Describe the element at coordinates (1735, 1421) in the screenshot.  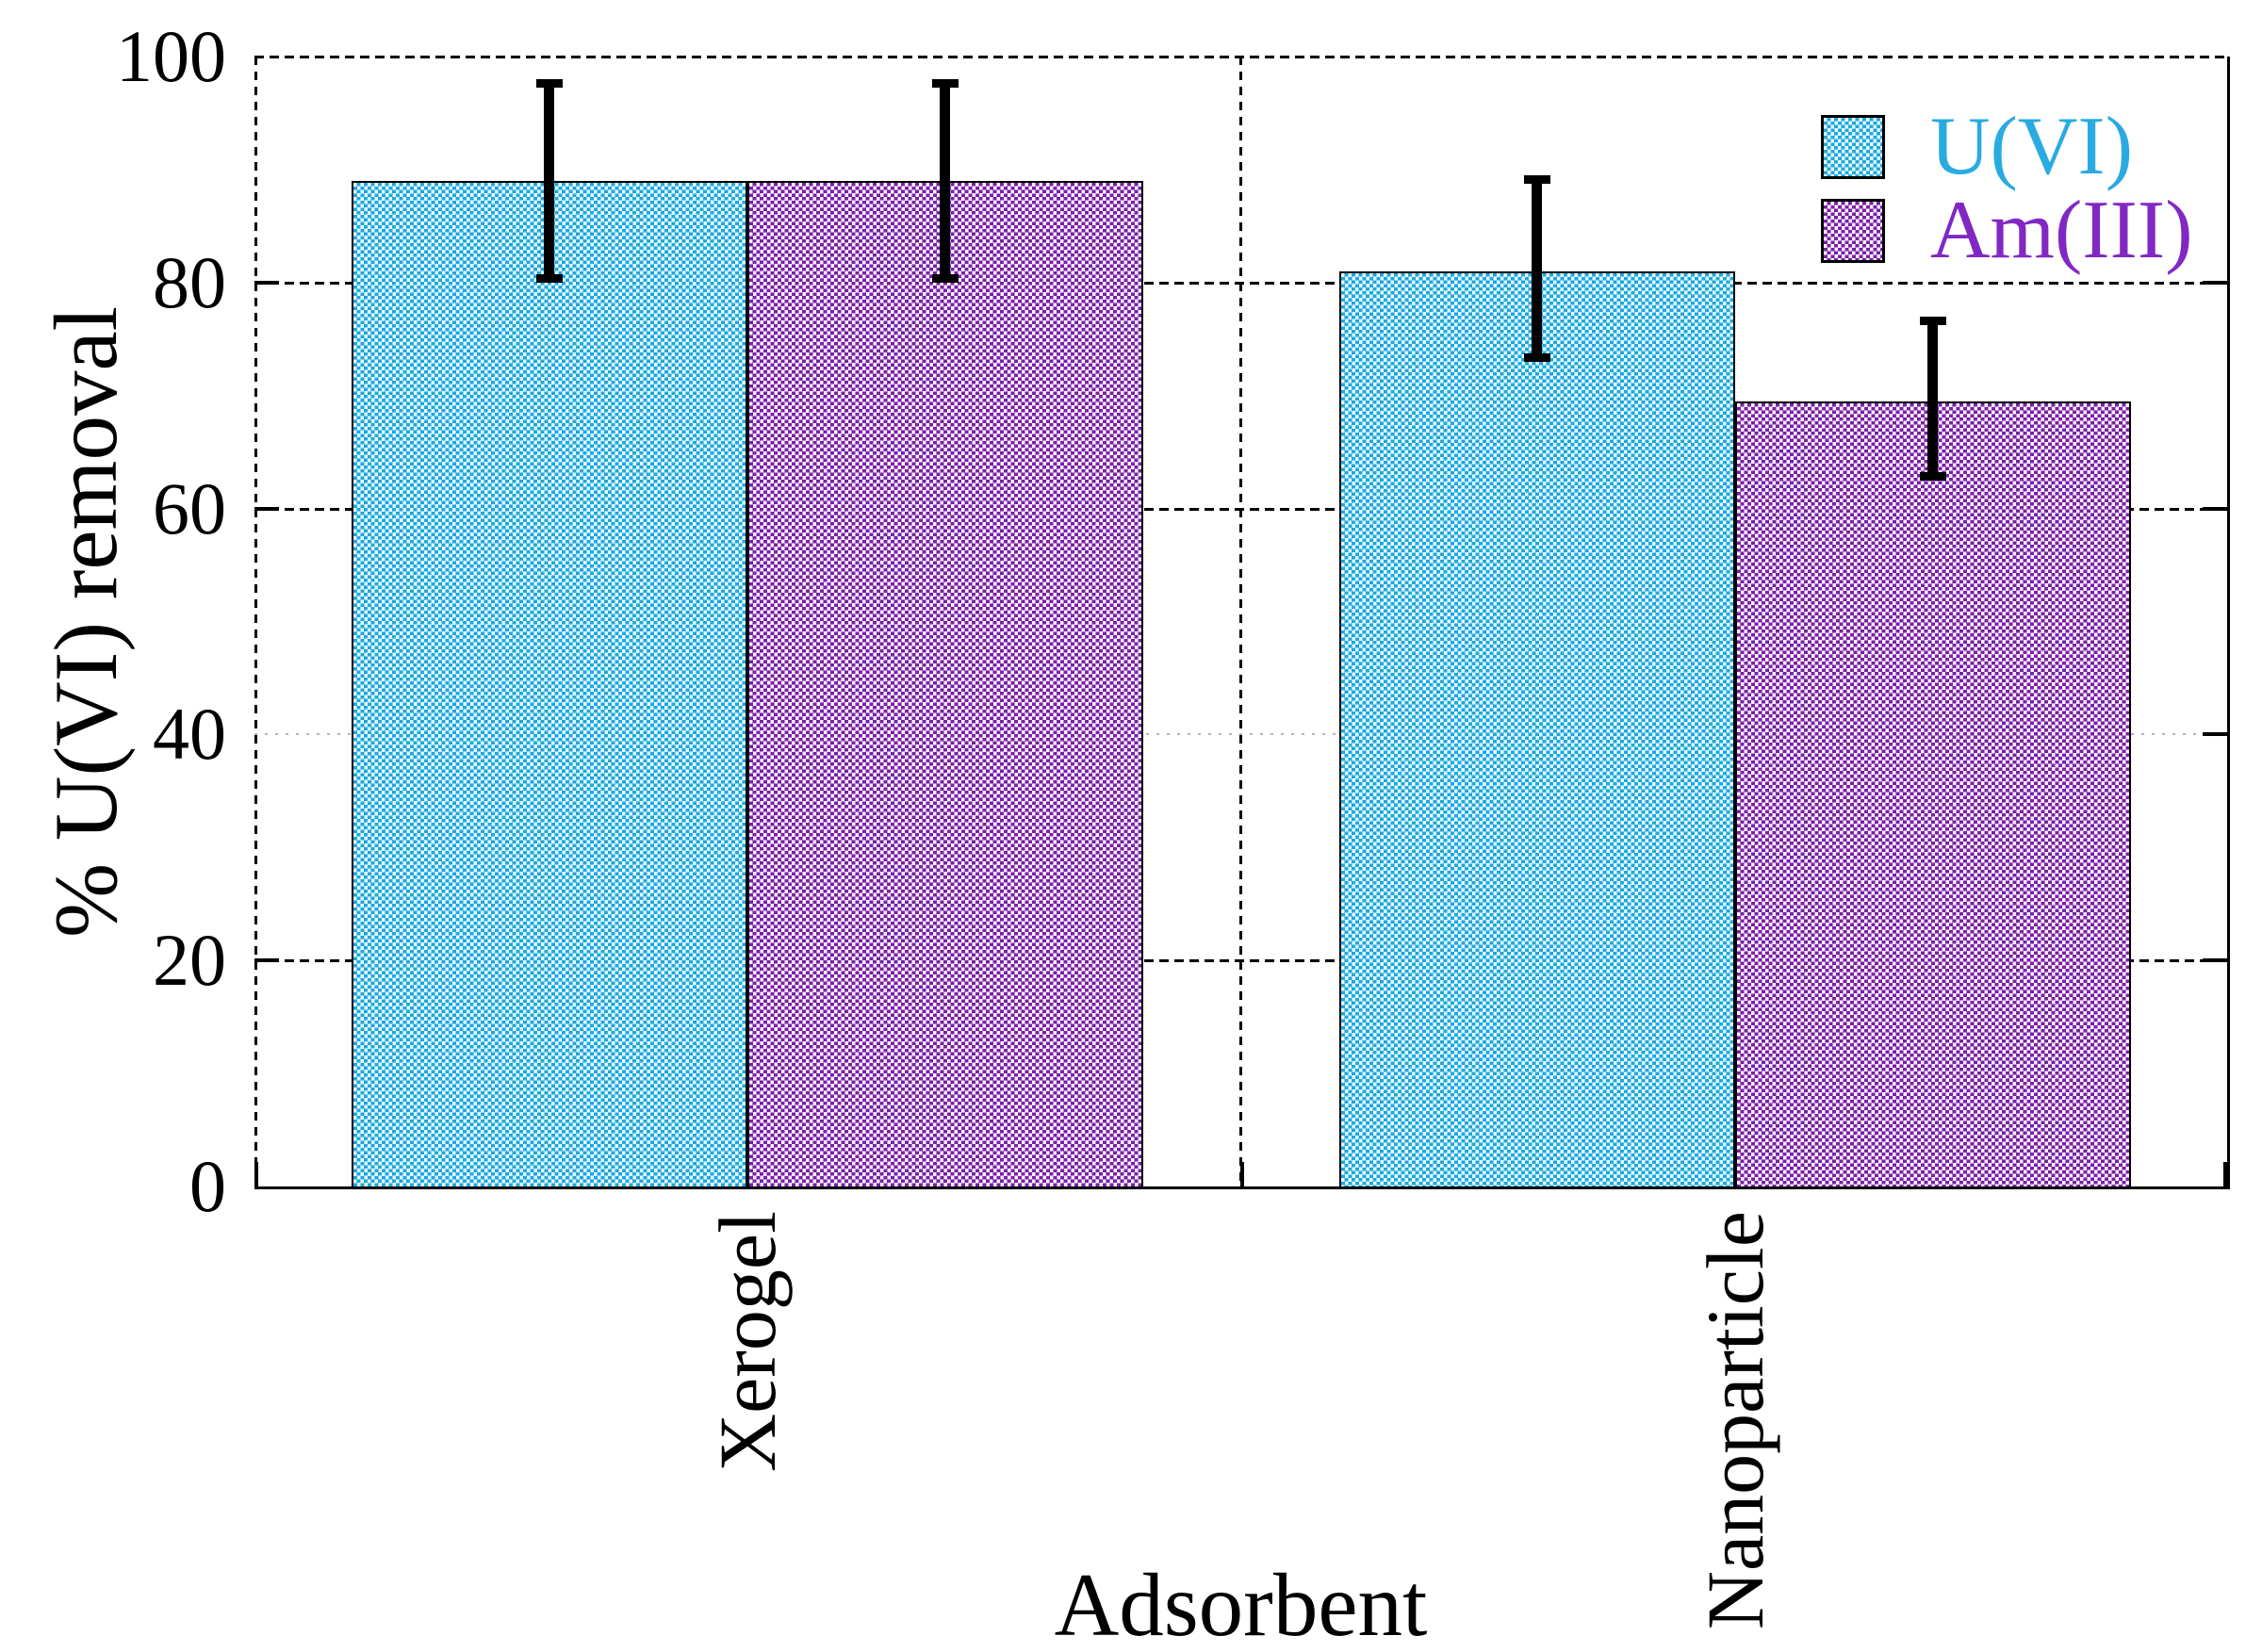
I see `x-tick-label-nanoparticle: Nanoparticle` at that location.